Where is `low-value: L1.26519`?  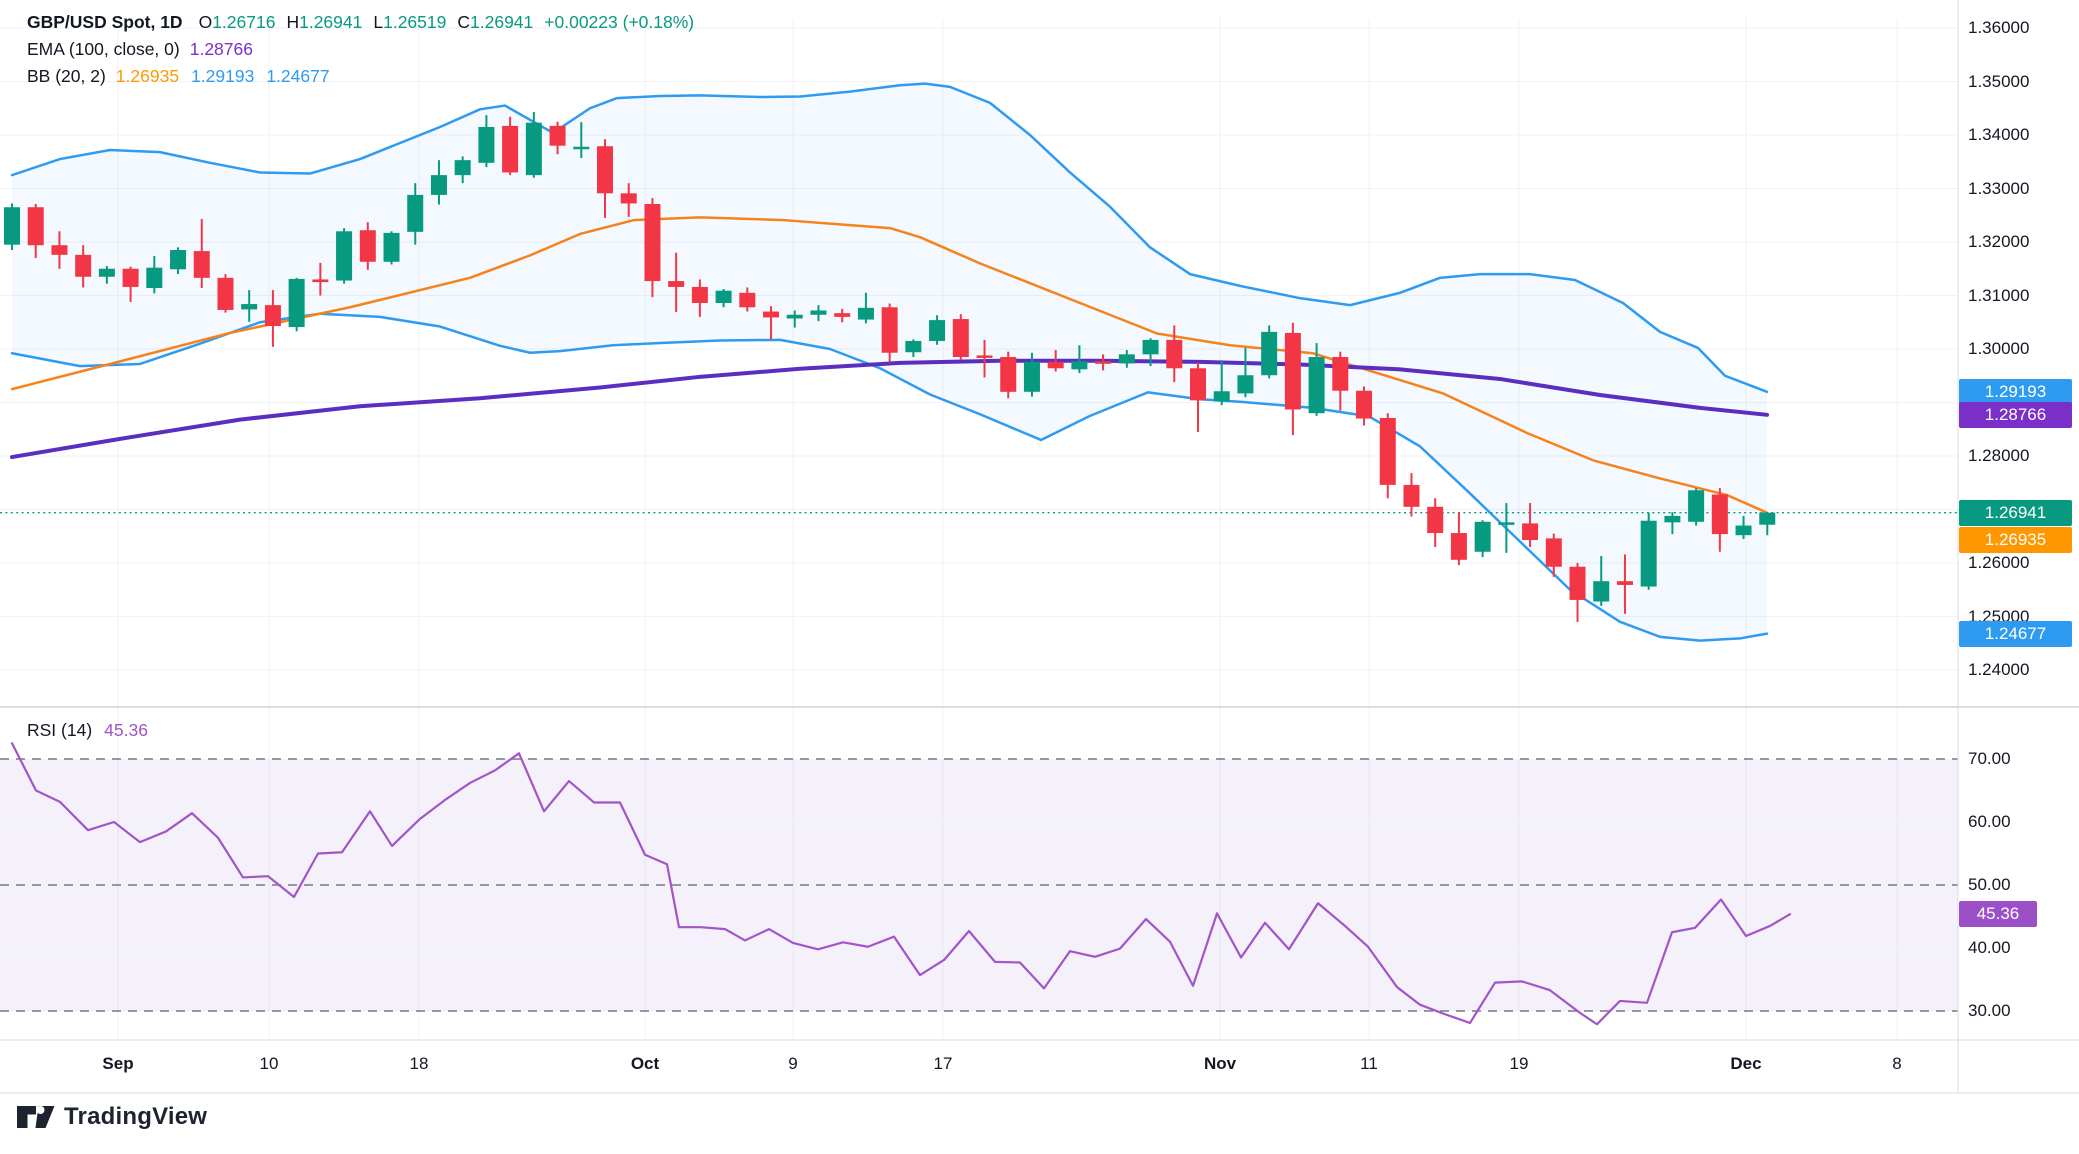
low-value: L1.26519 is located at coordinates (410, 22).